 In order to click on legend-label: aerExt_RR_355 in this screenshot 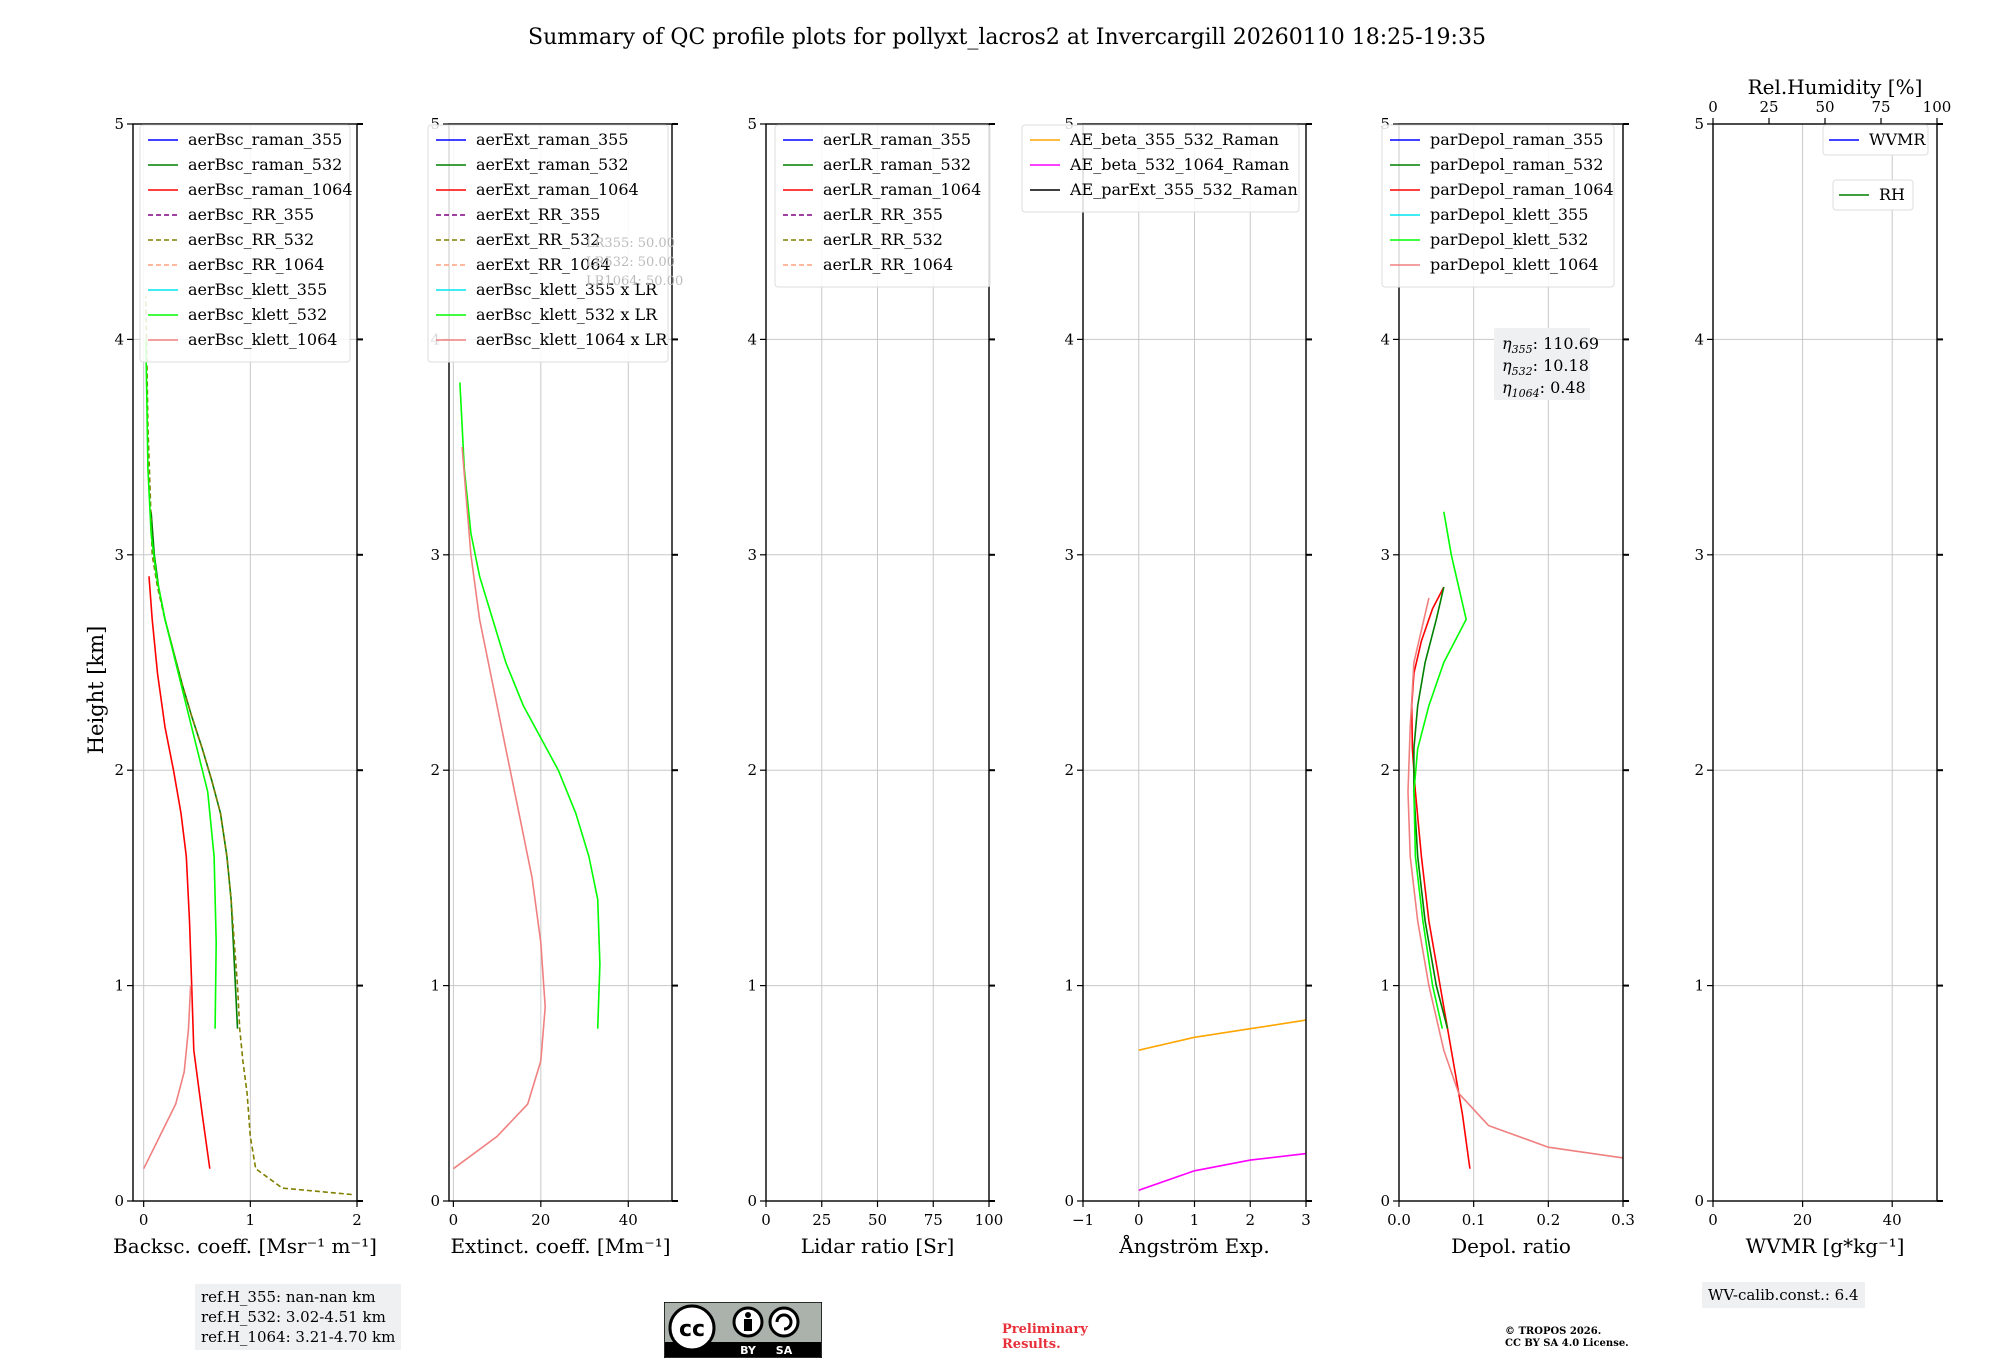, I will do `click(538, 214)`.